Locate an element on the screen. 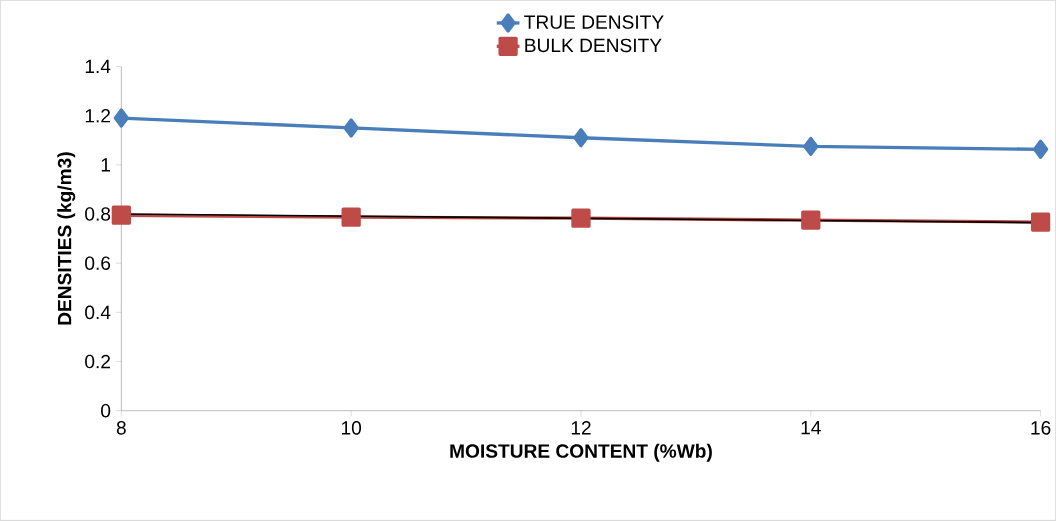  y-tick-label: 0.4 is located at coordinates (98, 312).